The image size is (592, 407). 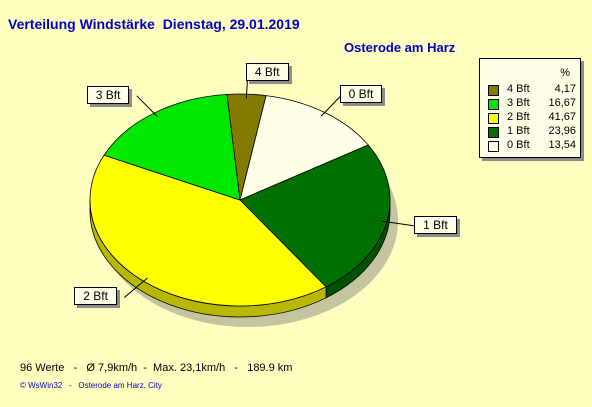 I want to click on legend-value: 4,17, so click(x=565, y=89).